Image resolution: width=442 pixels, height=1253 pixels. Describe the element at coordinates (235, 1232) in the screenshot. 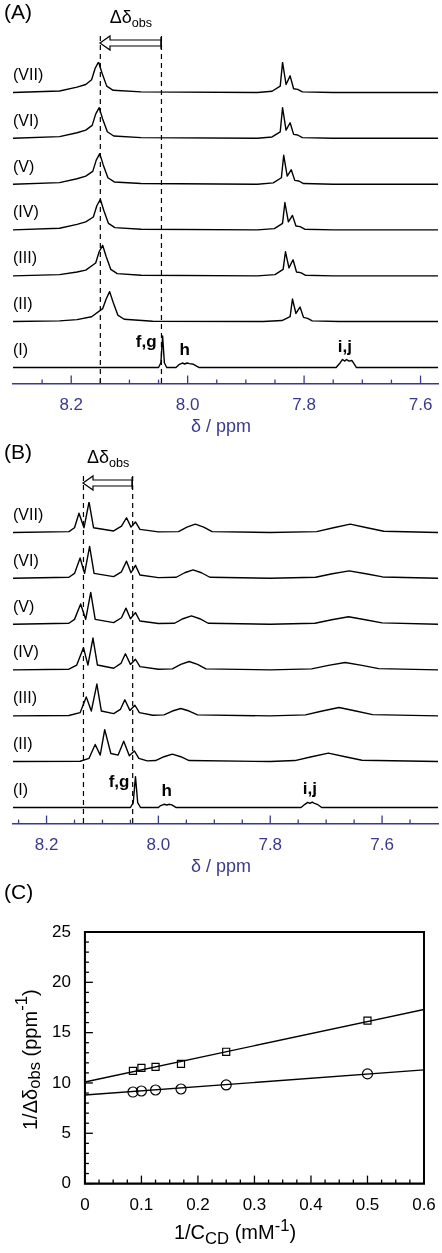

I see `x-axis-title: 1/C$_{CD}$ (mM$^{-1}$)` at that location.